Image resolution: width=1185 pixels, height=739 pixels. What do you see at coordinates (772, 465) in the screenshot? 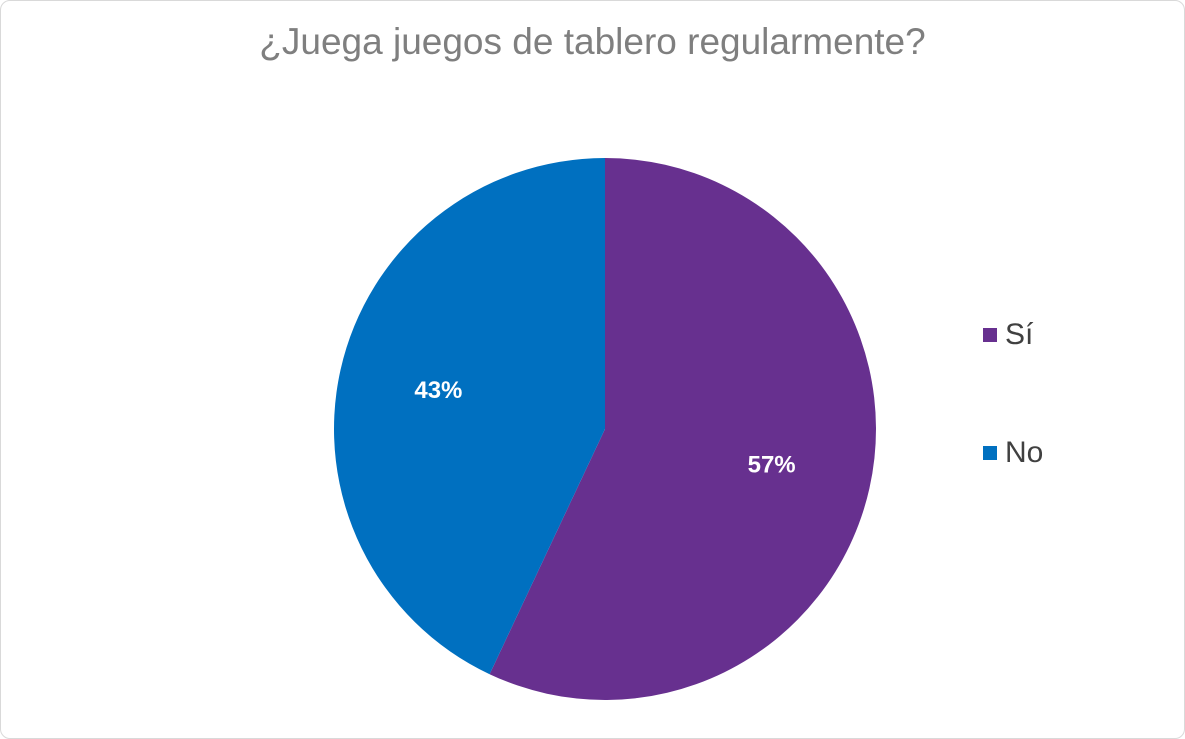
I see `data-label-s: 57%` at bounding box center [772, 465].